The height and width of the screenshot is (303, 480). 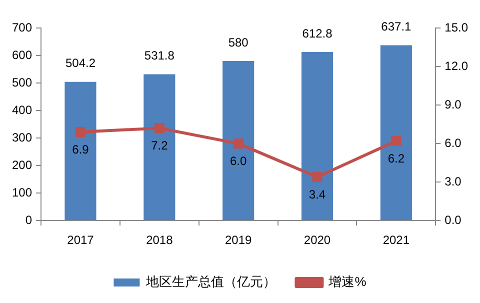 I want to click on data-label: 7.2, so click(x=159, y=145).